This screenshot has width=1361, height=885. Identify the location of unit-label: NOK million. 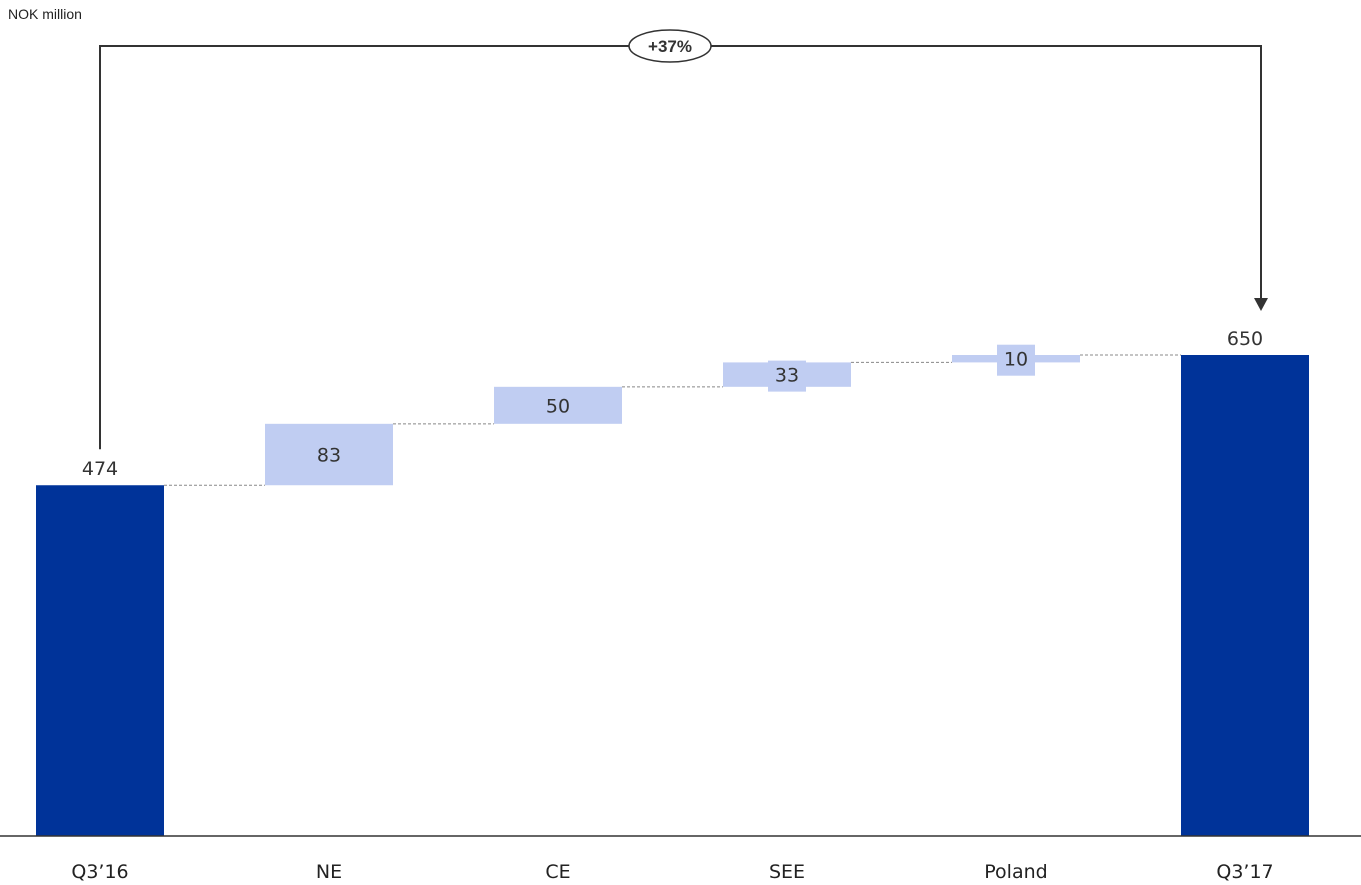
(45, 14).